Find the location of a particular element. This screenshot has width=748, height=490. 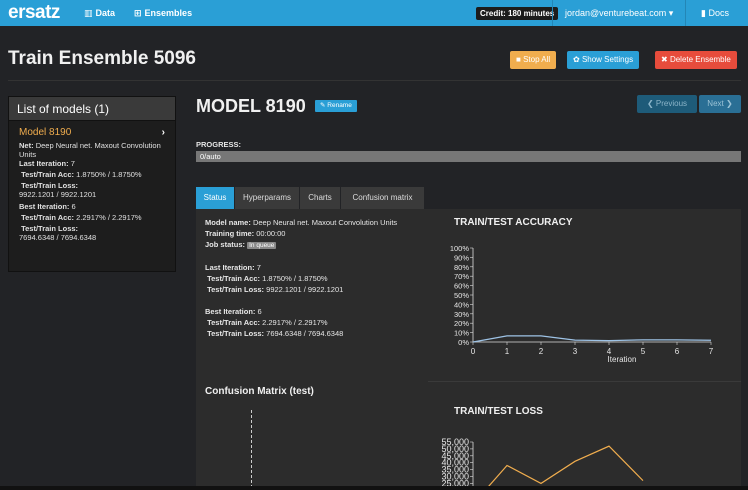

status-job-status: Job status: In queue is located at coordinates (312, 245).